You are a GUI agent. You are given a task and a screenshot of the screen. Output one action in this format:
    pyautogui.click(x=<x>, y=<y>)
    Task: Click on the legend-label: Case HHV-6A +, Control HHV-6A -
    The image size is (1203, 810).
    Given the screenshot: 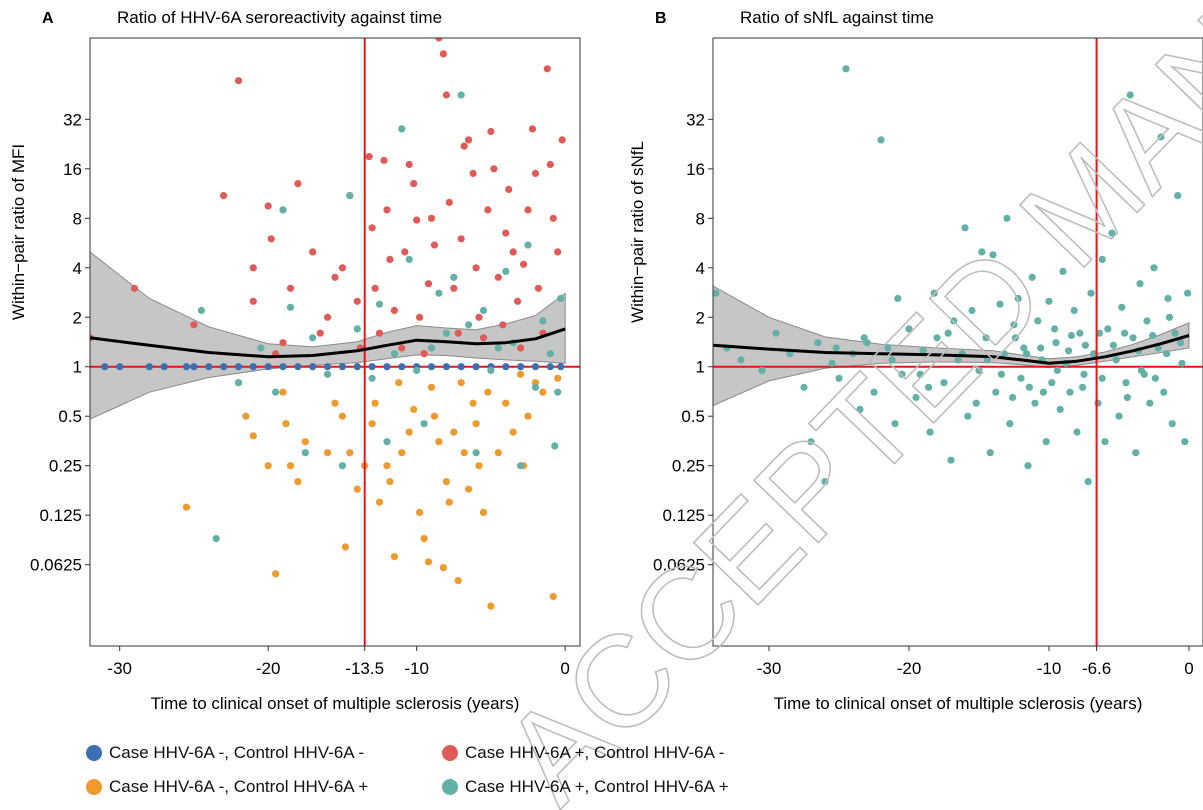 What is the action you would take?
    pyautogui.click(x=595, y=752)
    